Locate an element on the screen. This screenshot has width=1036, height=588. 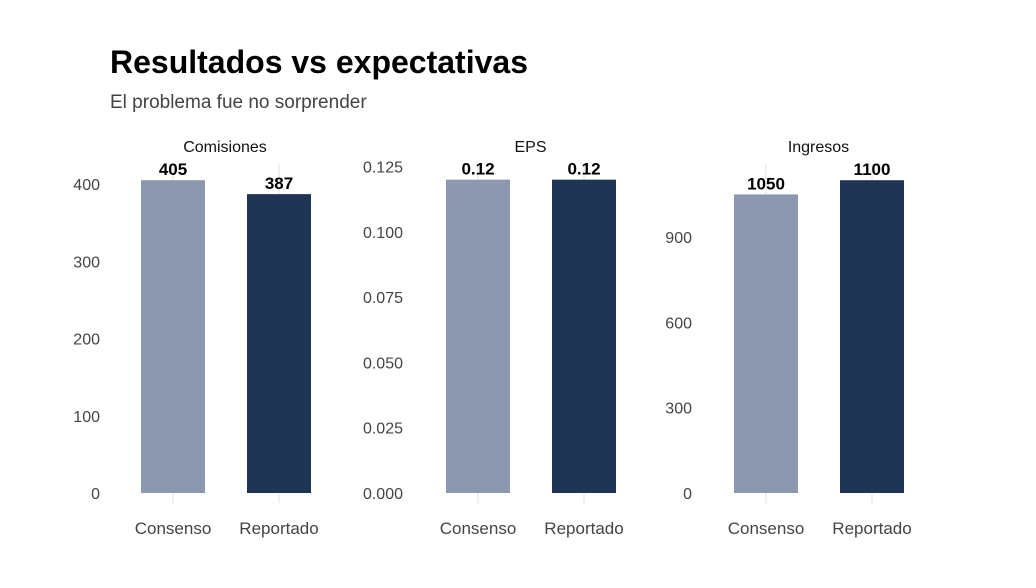
y-tick-label: 0.000 is located at coordinates (383, 494).